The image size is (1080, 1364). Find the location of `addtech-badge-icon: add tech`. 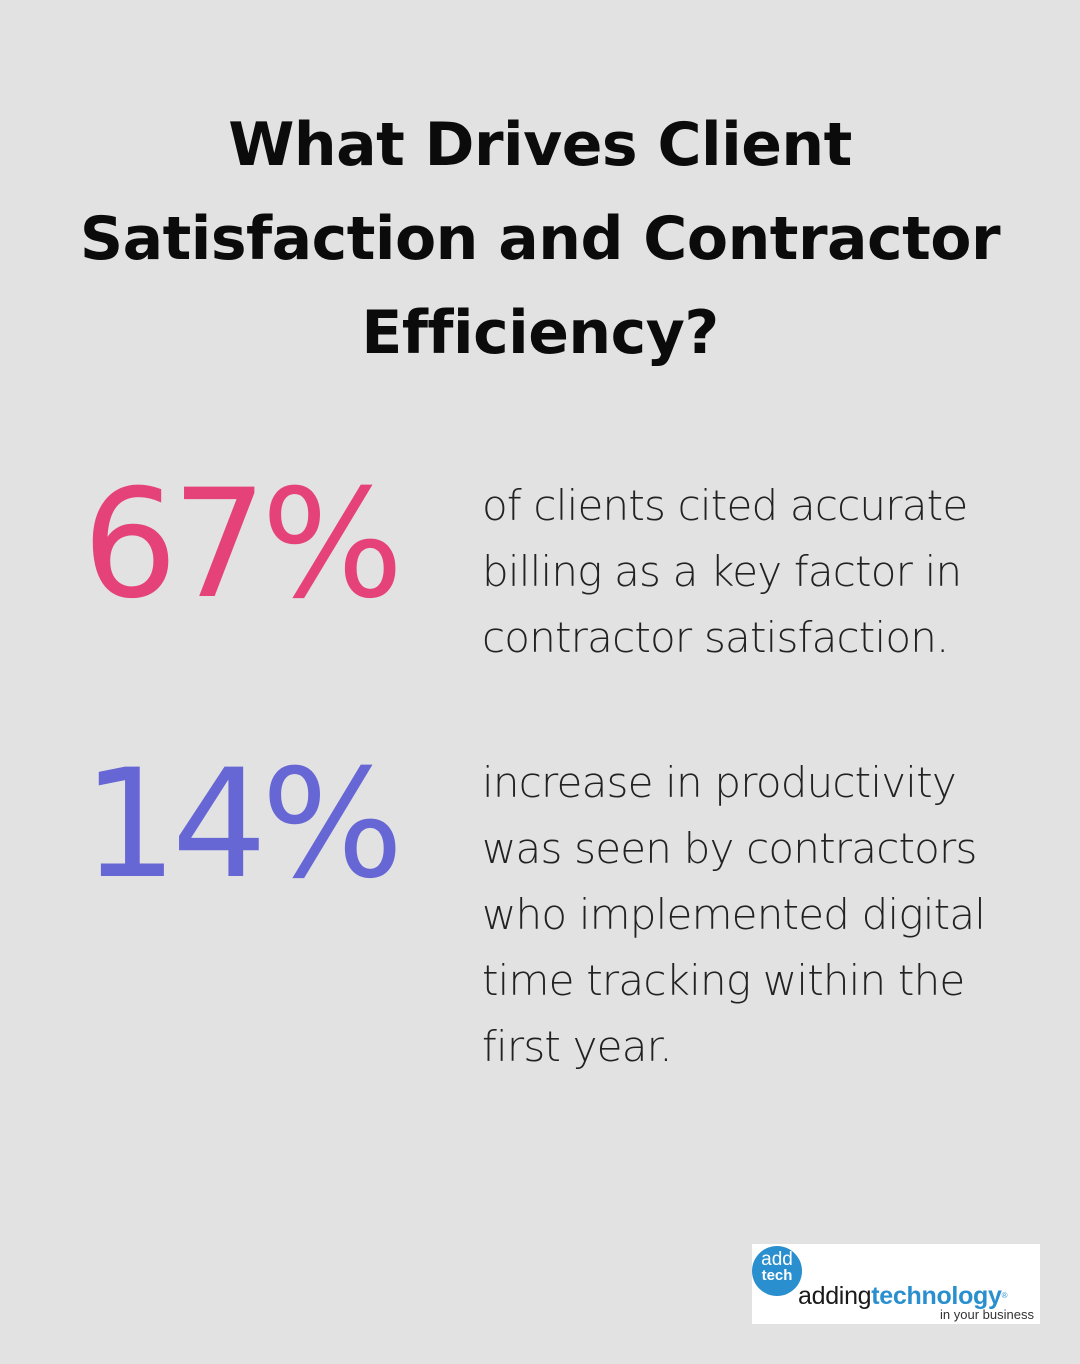

addtech-badge-icon: add tech is located at coordinates (777, 1271).